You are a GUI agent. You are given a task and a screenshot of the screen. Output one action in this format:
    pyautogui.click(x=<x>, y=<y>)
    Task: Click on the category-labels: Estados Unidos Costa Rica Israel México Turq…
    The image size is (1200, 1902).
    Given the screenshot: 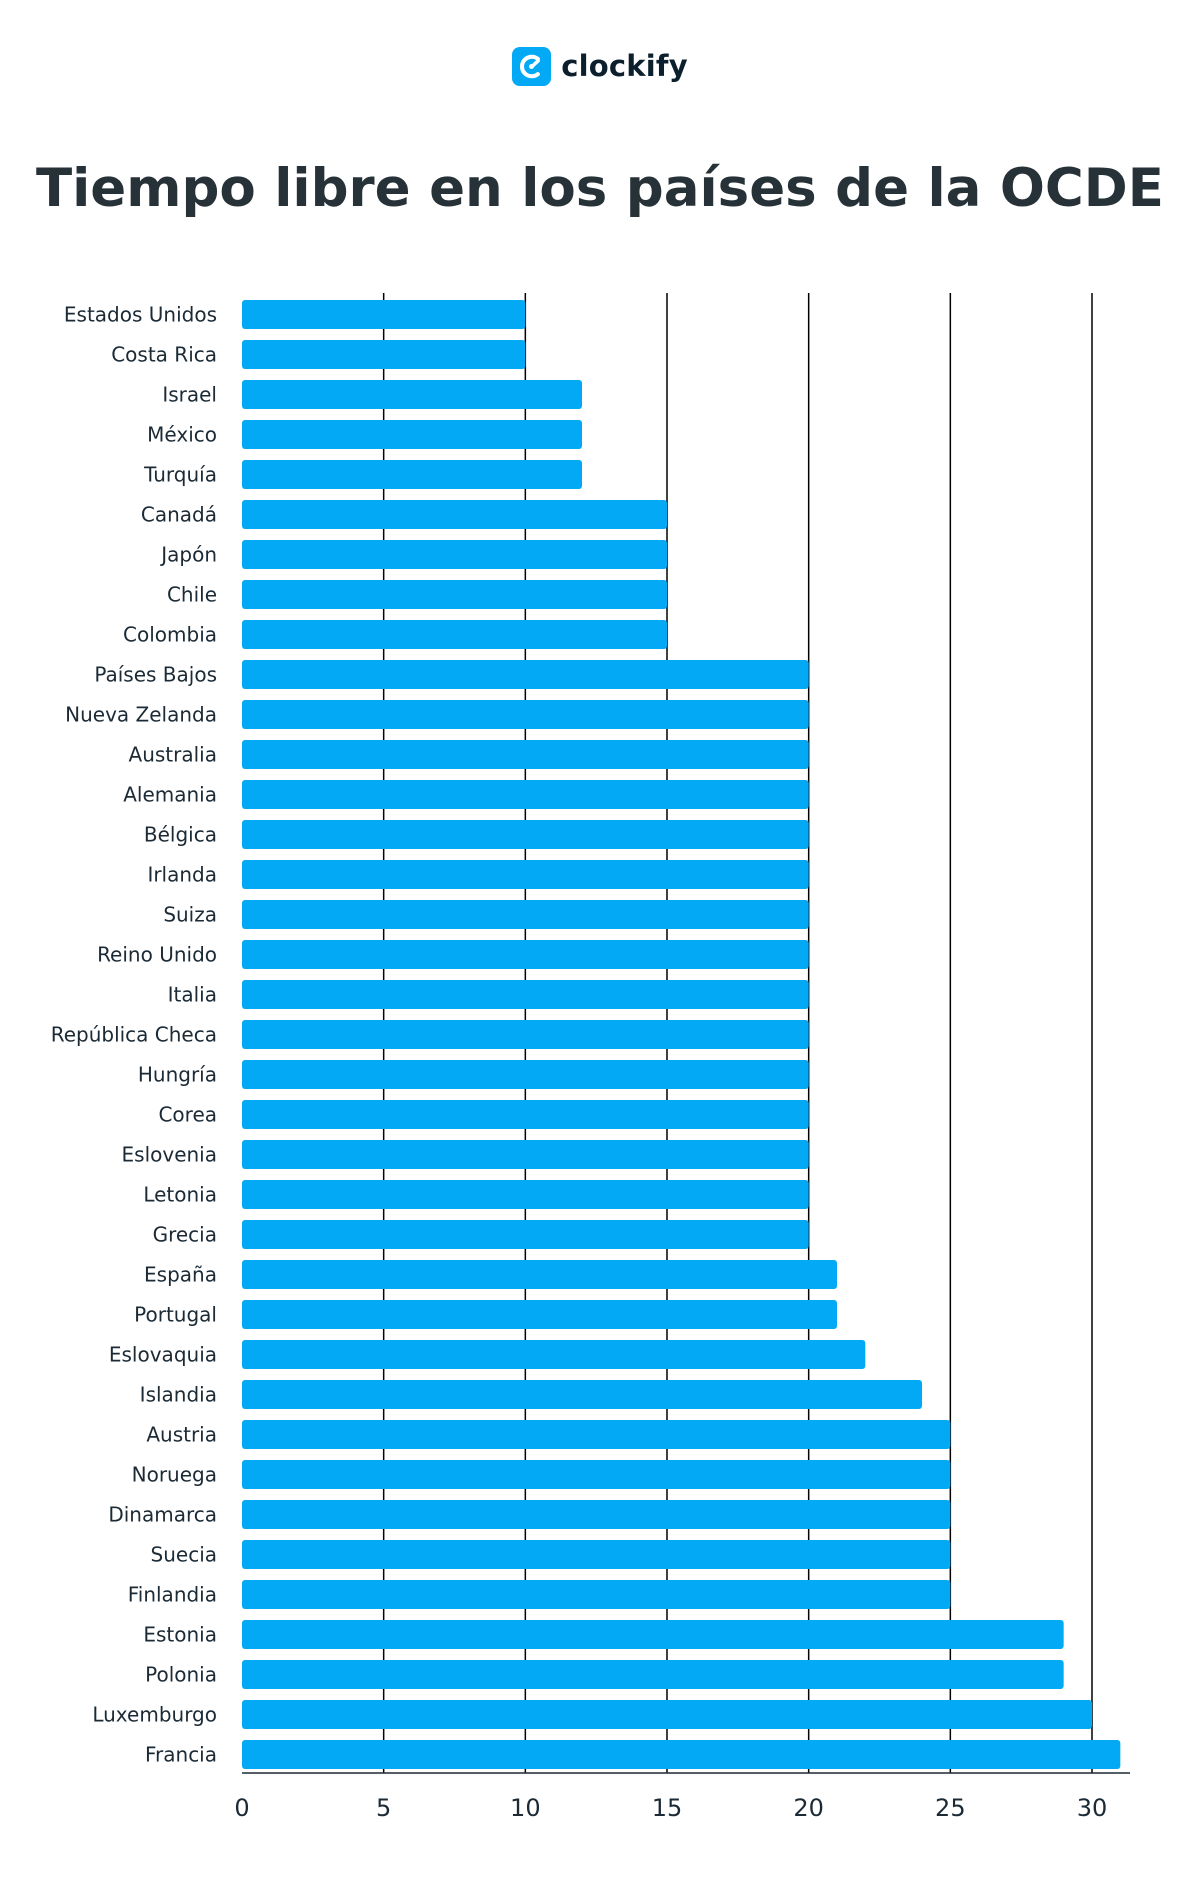 What is the action you would take?
    pyautogui.click(x=134, y=1035)
    